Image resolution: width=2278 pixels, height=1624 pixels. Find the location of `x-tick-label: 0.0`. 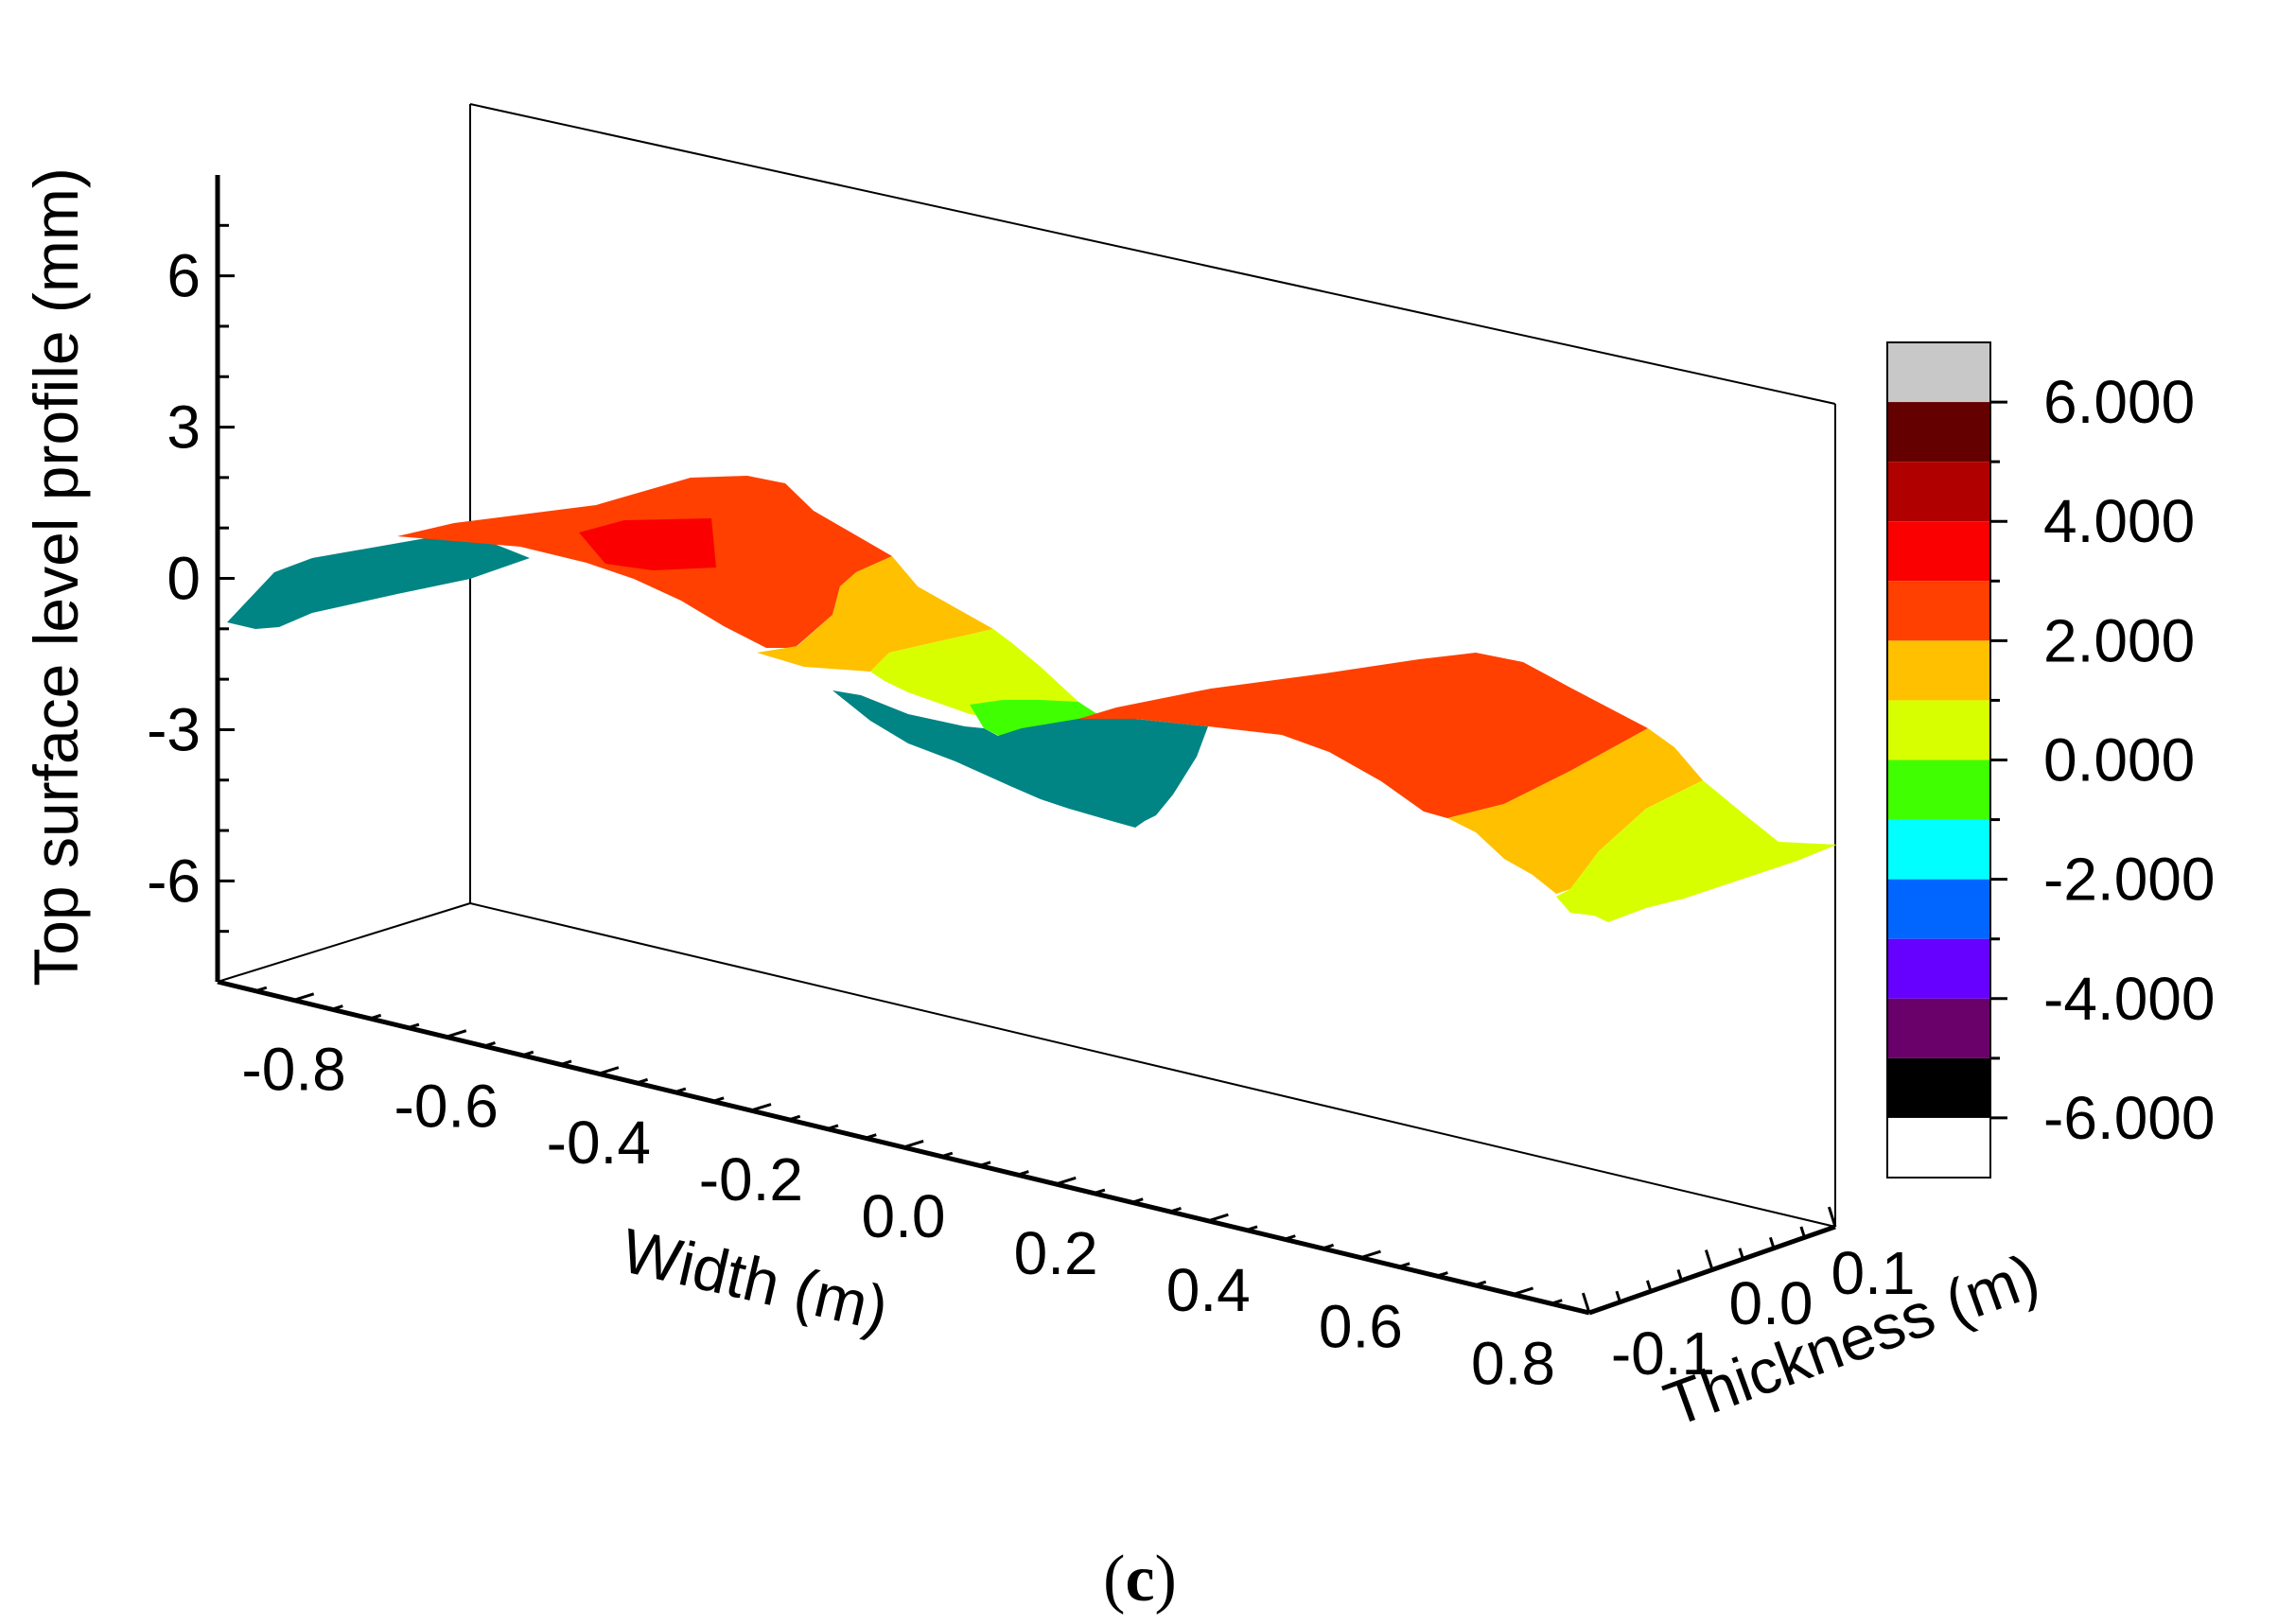

x-tick-label: 0.0 is located at coordinates (904, 1216).